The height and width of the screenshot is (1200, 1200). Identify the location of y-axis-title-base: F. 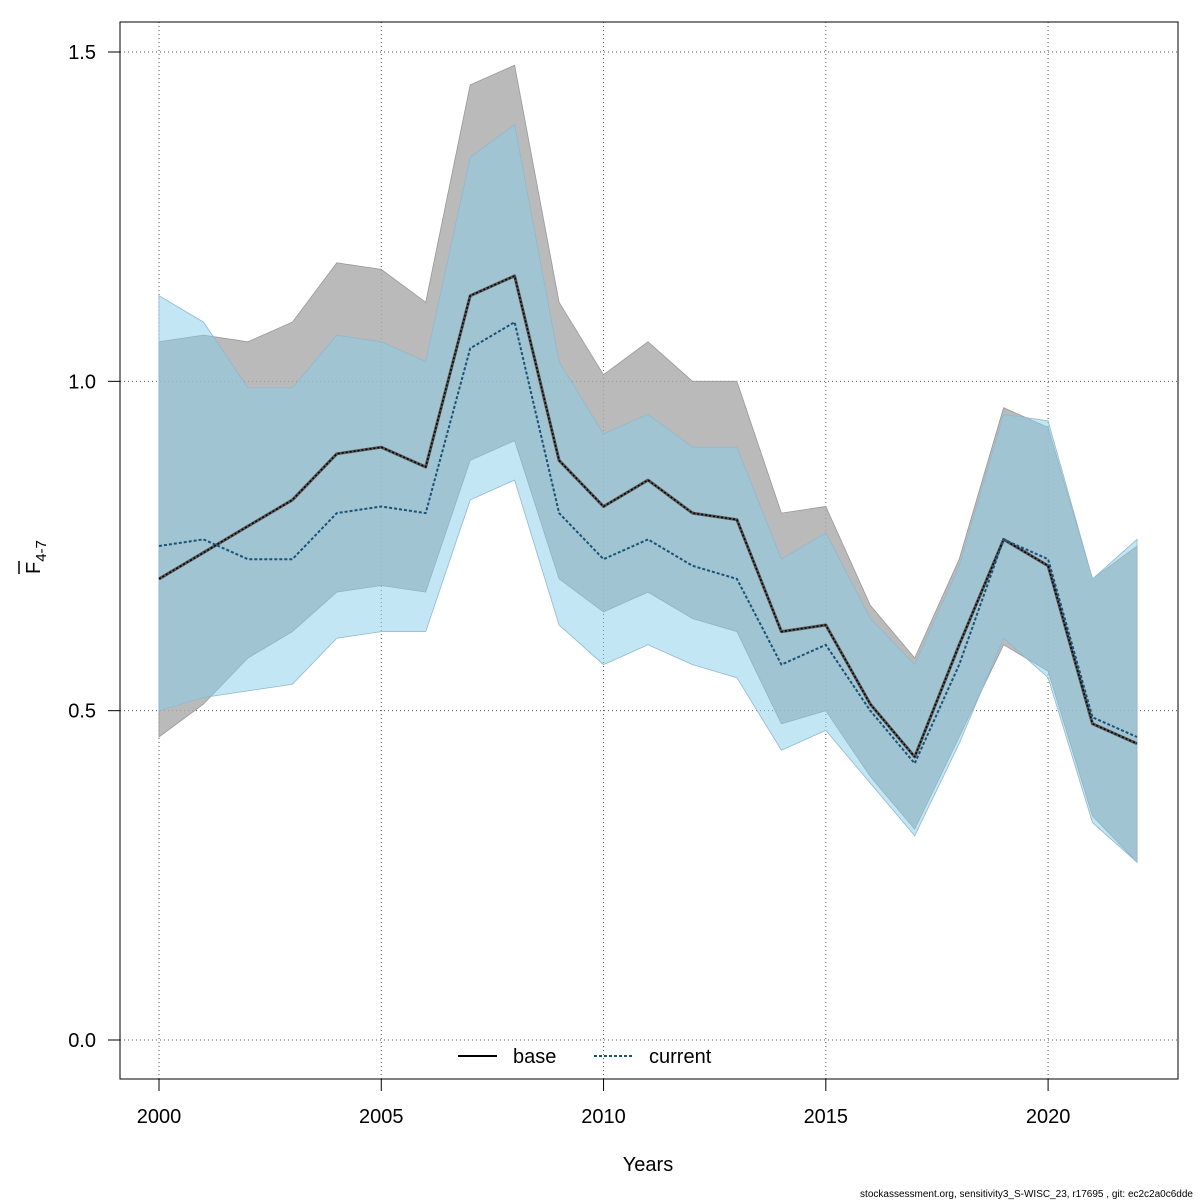
(34, 568).